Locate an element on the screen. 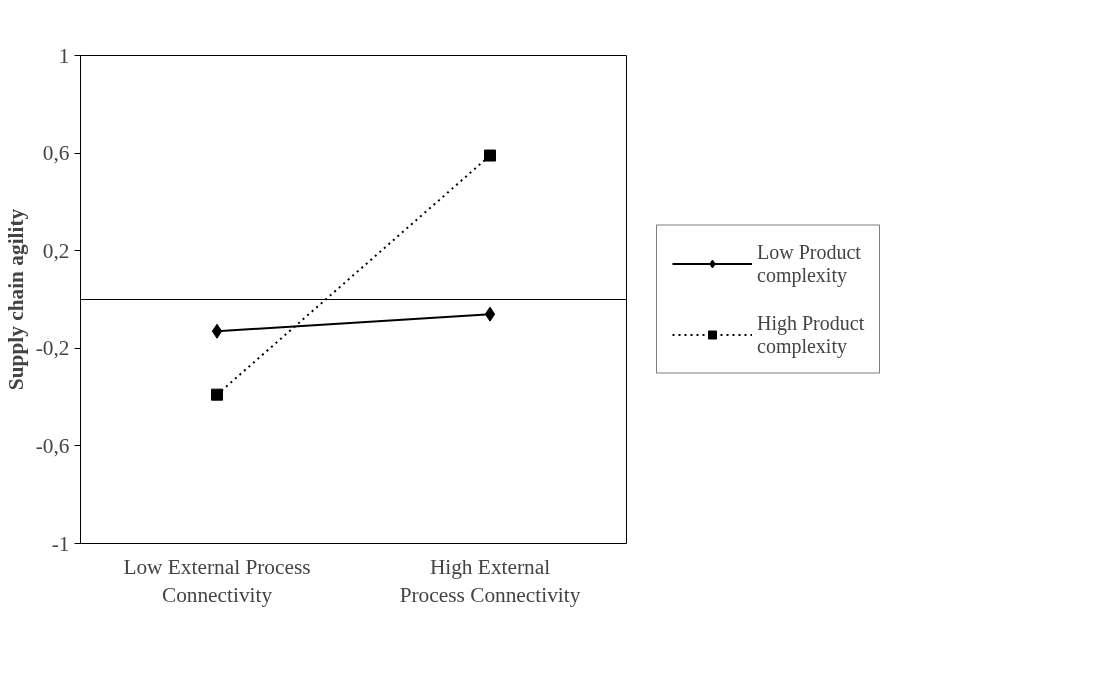  y-tick-label: 0,6 is located at coordinates (56, 153).